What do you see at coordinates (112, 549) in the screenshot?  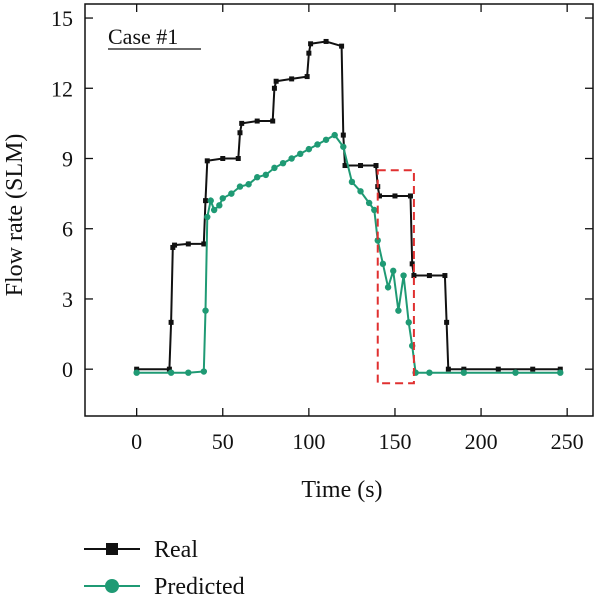 I see `legend-real-marker` at bounding box center [112, 549].